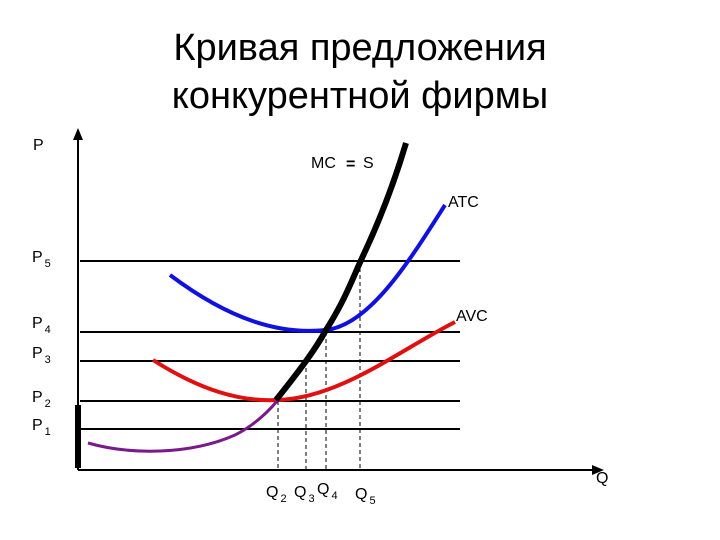 The width and height of the screenshot is (720, 540). Describe the element at coordinates (359, 48) in the screenshot. I see `title-line: Кривая предложения` at that location.